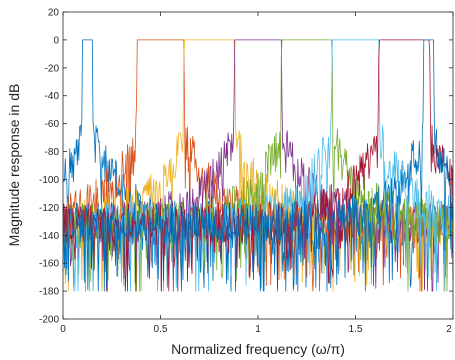  I want to click on y-tick-label: -160, so click(49, 264).